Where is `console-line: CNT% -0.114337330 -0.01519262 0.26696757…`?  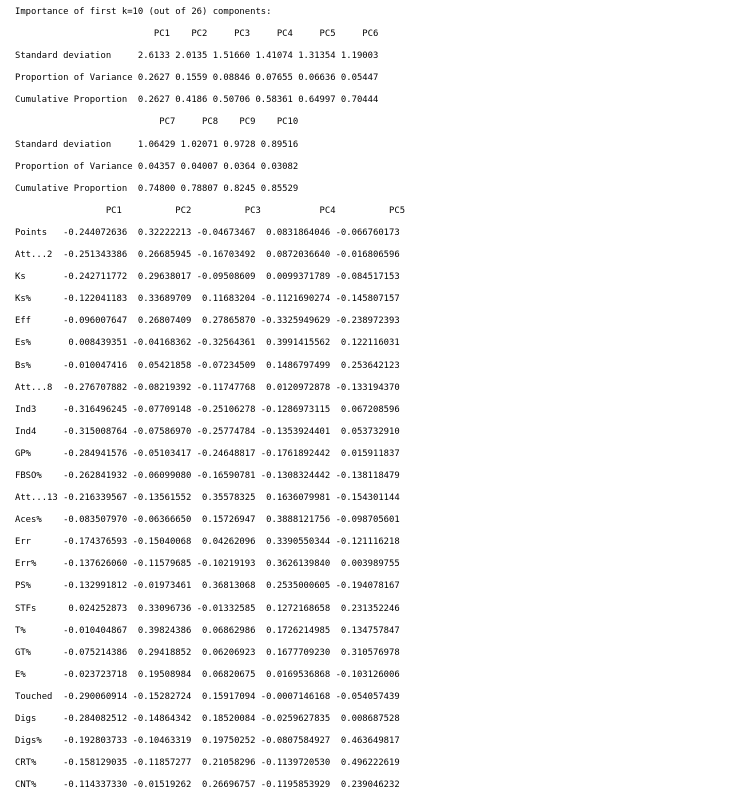
console-line: CNT% -0.114337330 -0.01519262 0.26696757… is located at coordinates (207, 785).